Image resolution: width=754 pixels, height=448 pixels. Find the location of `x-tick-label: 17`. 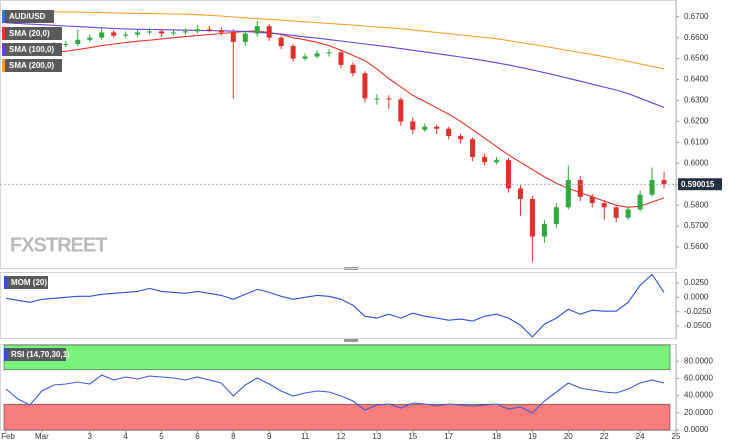

x-tick-label: 17 is located at coordinates (448, 436).